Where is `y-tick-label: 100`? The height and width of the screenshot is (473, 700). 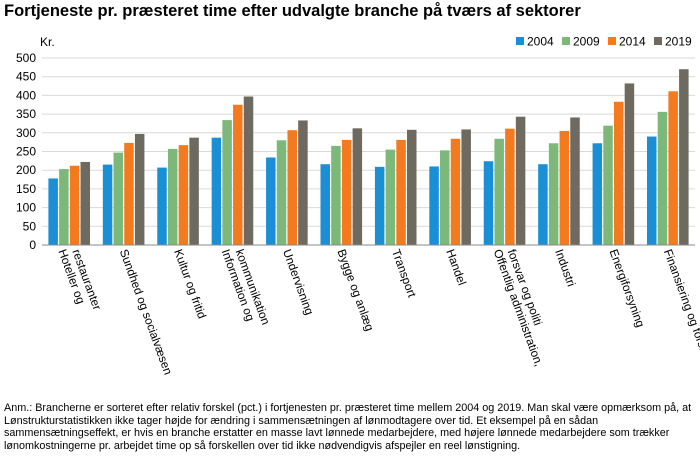
y-tick-label: 100 is located at coordinates (26, 208).